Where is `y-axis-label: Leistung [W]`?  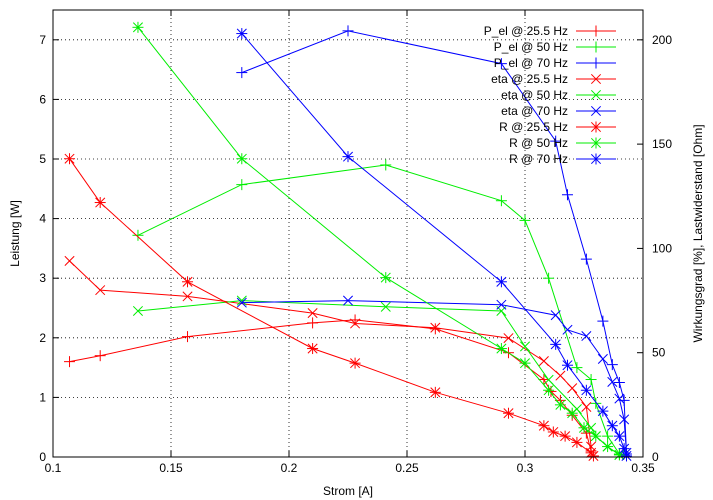
y-axis-label: Leistung [W] is located at coordinates (15, 233).